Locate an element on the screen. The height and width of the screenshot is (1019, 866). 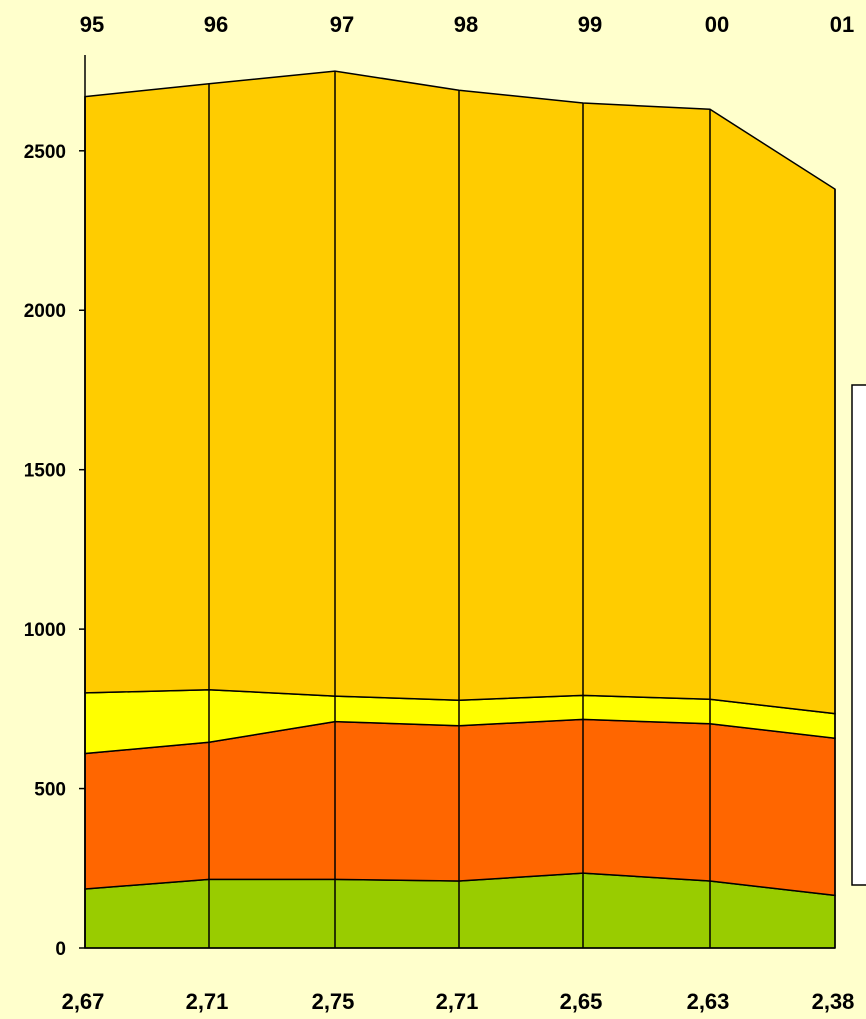
y-tick-label: 2500 is located at coordinates (45, 152).